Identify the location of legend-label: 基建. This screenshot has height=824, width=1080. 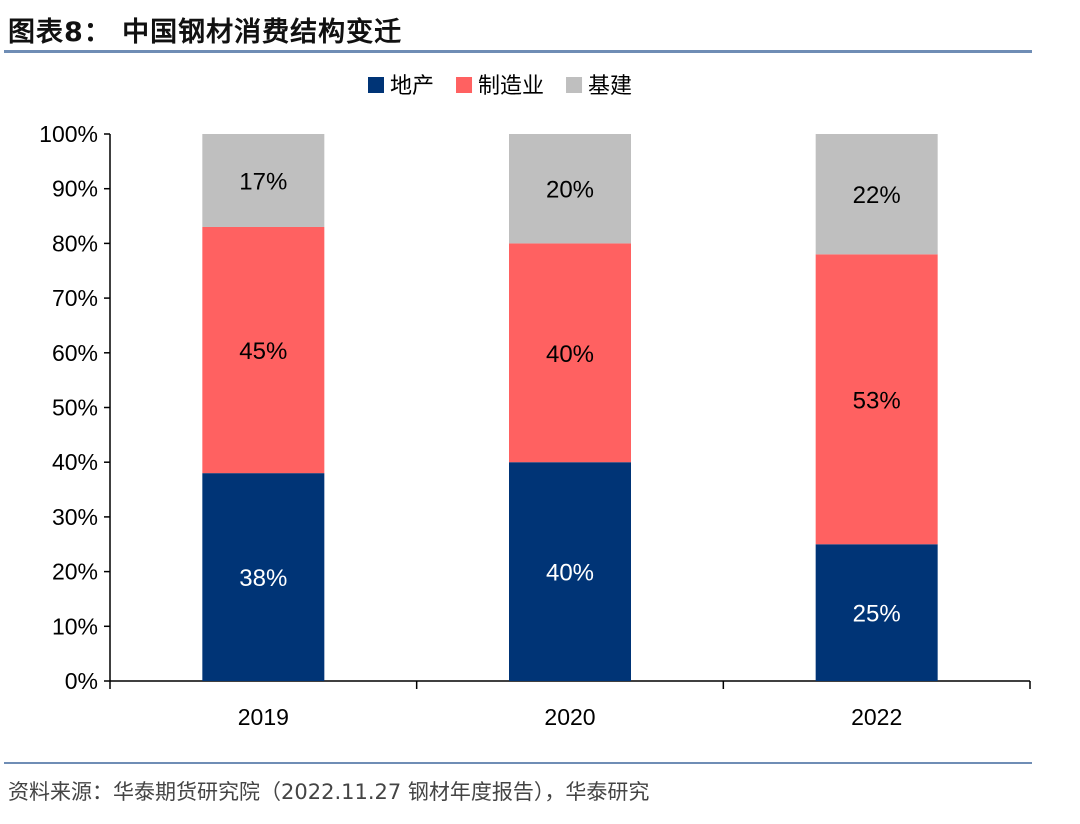
(610, 86).